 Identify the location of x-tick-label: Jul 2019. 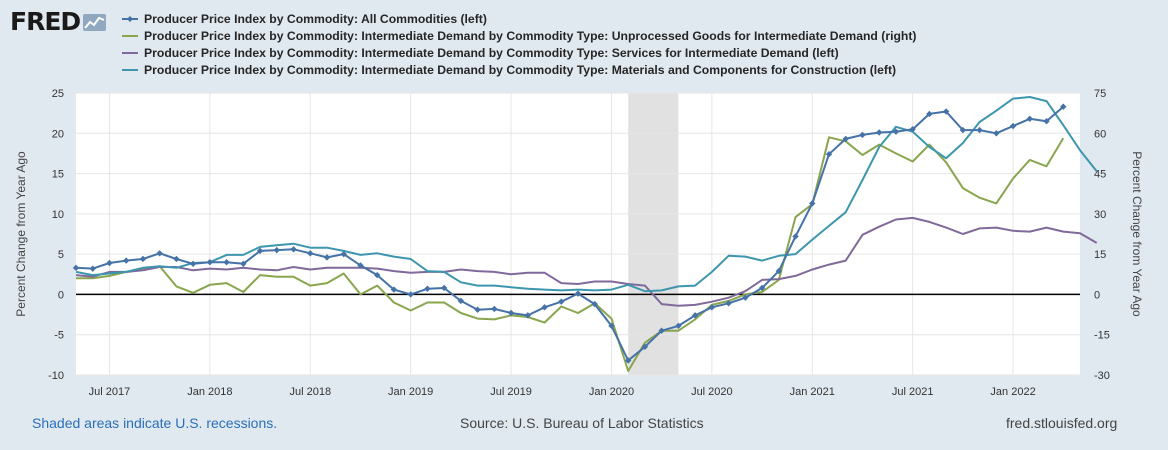
(511, 392).